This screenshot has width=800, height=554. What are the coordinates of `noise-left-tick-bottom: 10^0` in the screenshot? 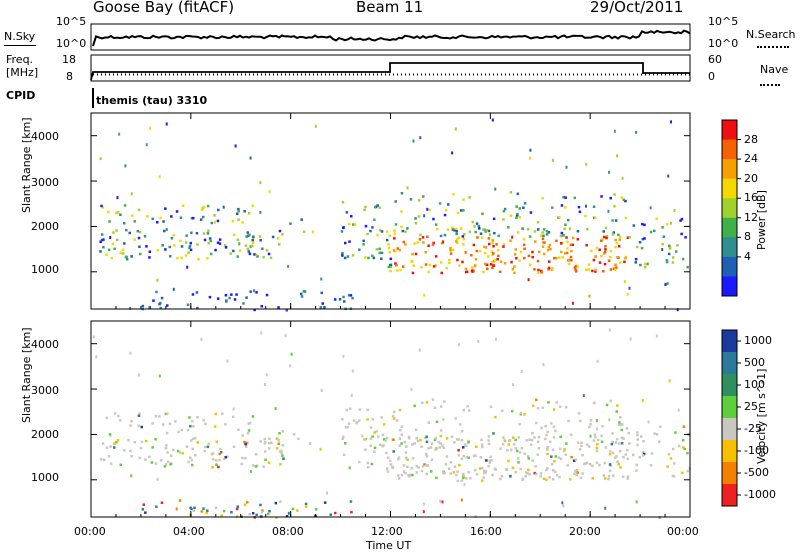 It's located at (71, 43).